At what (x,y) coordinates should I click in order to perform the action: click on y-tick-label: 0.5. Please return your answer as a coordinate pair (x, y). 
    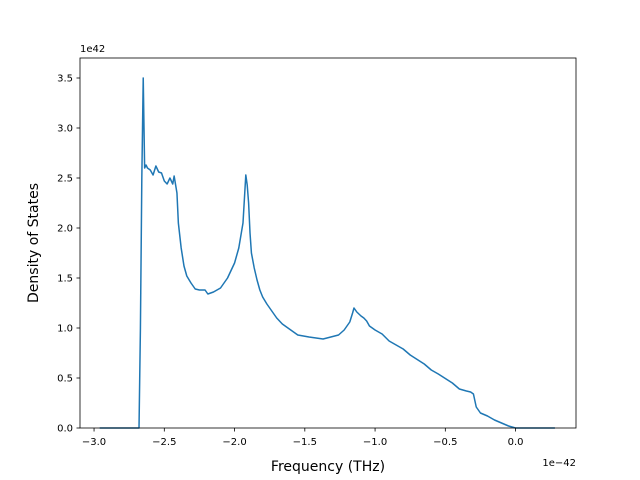
    Looking at the image, I should click on (65, 379).